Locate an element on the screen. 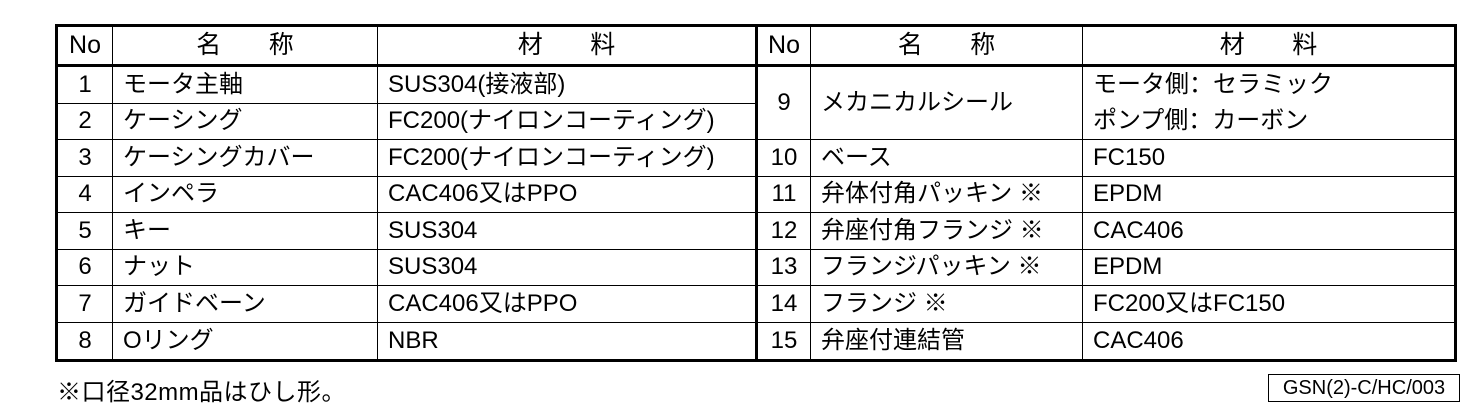 This screenshot has width=1474, height=413. row1-no: 1 is located at coordinates (85, 85).